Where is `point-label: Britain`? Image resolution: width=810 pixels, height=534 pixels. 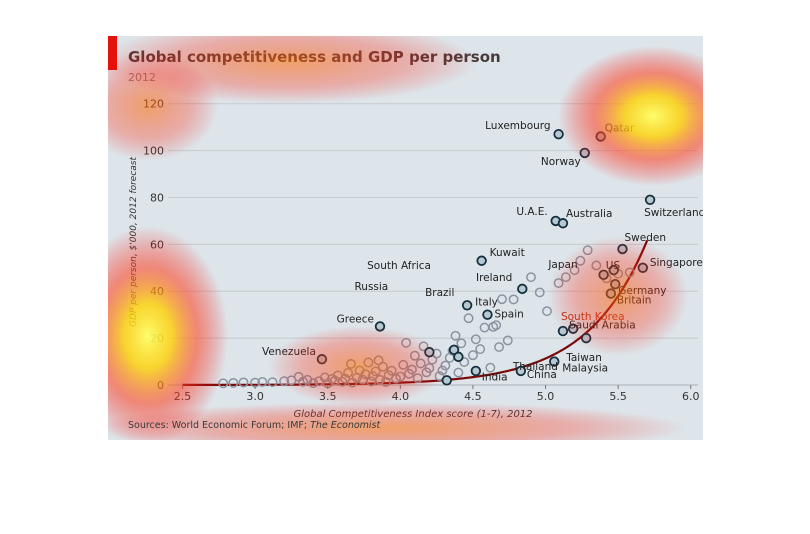
point-label: Britain is located at coordinates (634, 301).